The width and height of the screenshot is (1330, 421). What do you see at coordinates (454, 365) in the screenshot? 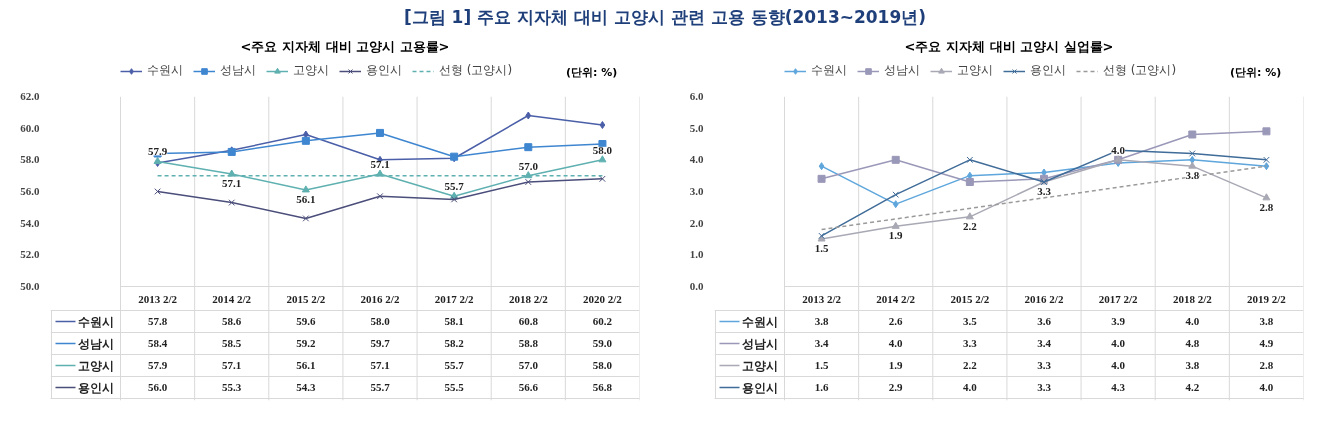
I see `data-label: 55.7` at bounding box center [454, 365].